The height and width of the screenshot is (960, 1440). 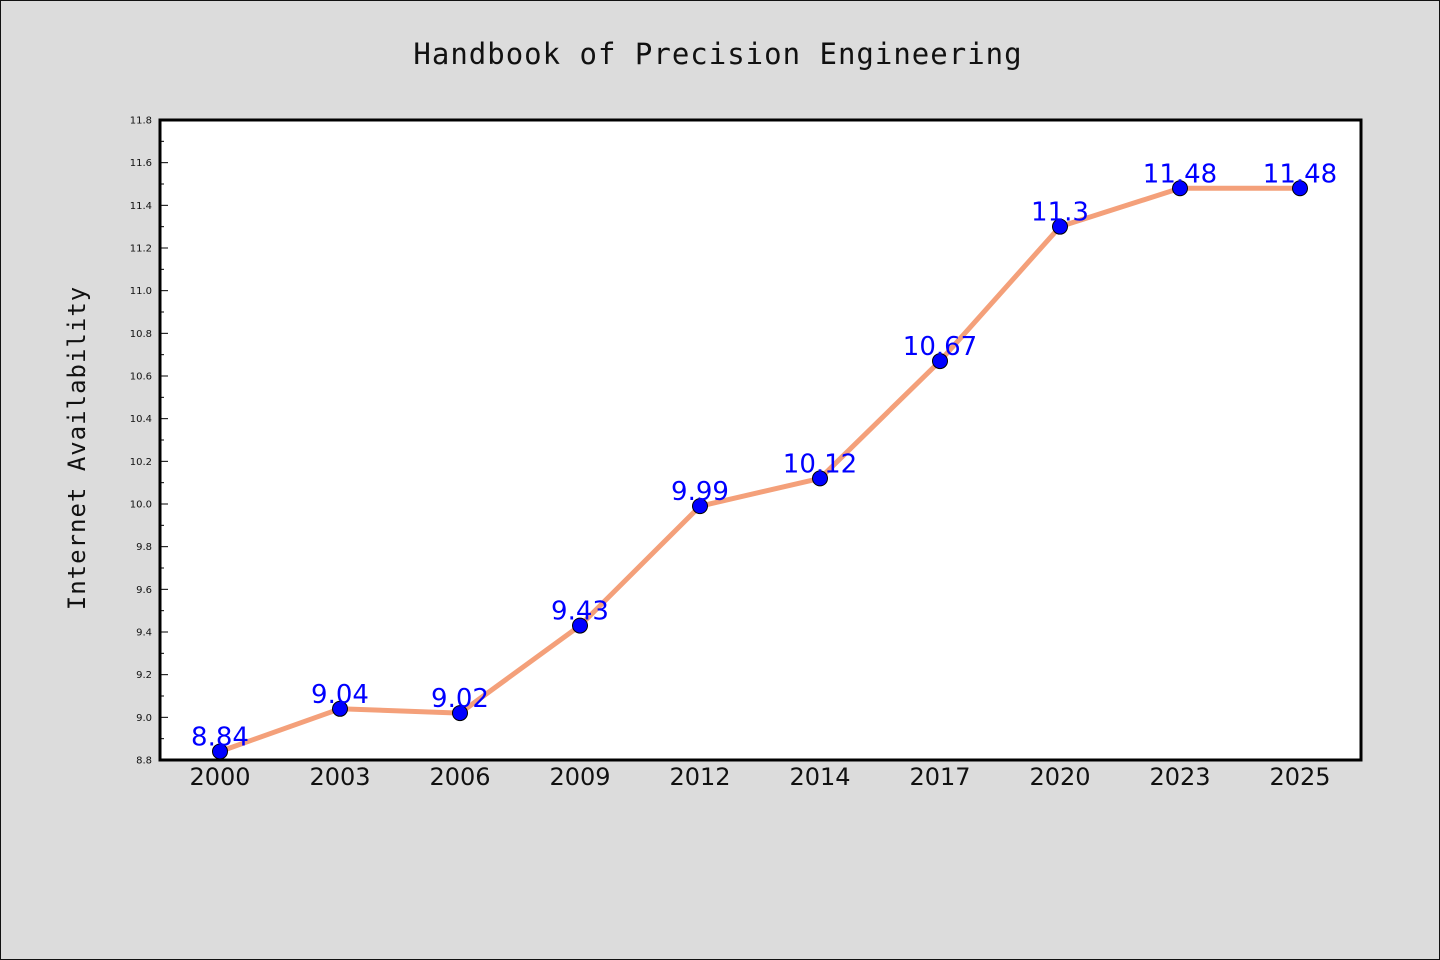 What do you see at coordinates (144, 590) in the screenshot?
I see `y-tick-label: 9.6` at bounding box center [144, 590].